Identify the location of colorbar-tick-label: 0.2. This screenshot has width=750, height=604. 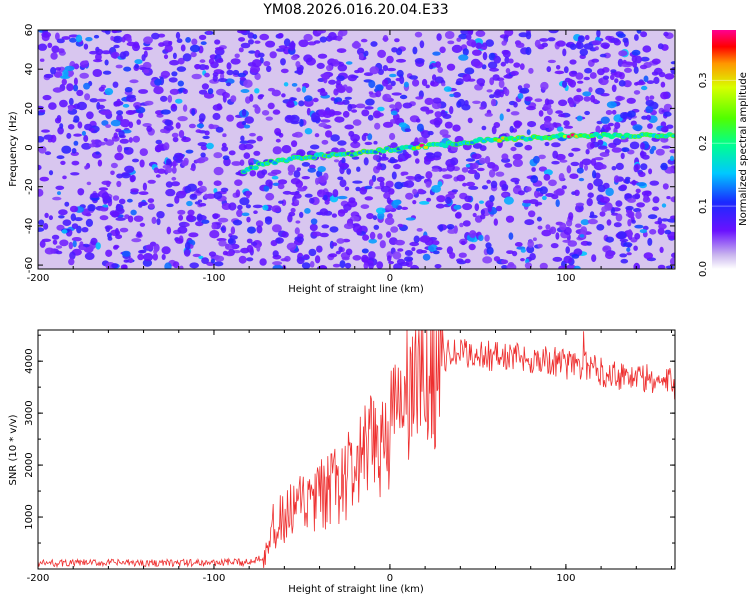
(703, 143).